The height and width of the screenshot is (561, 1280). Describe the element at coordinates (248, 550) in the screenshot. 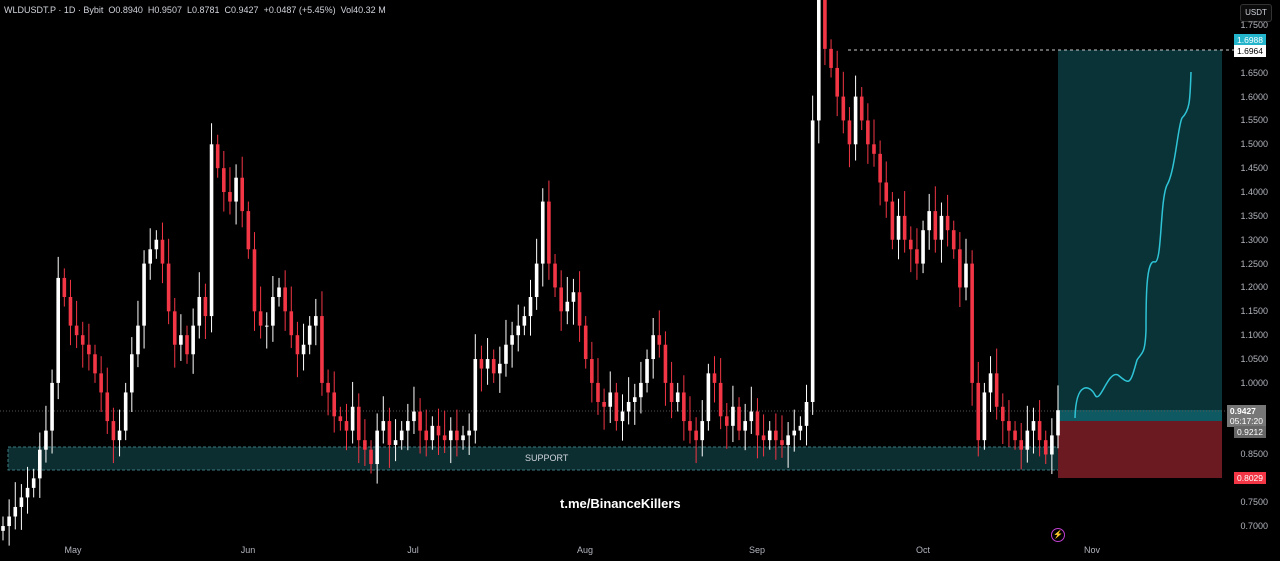

I see `month-tick: Jun` at that location.